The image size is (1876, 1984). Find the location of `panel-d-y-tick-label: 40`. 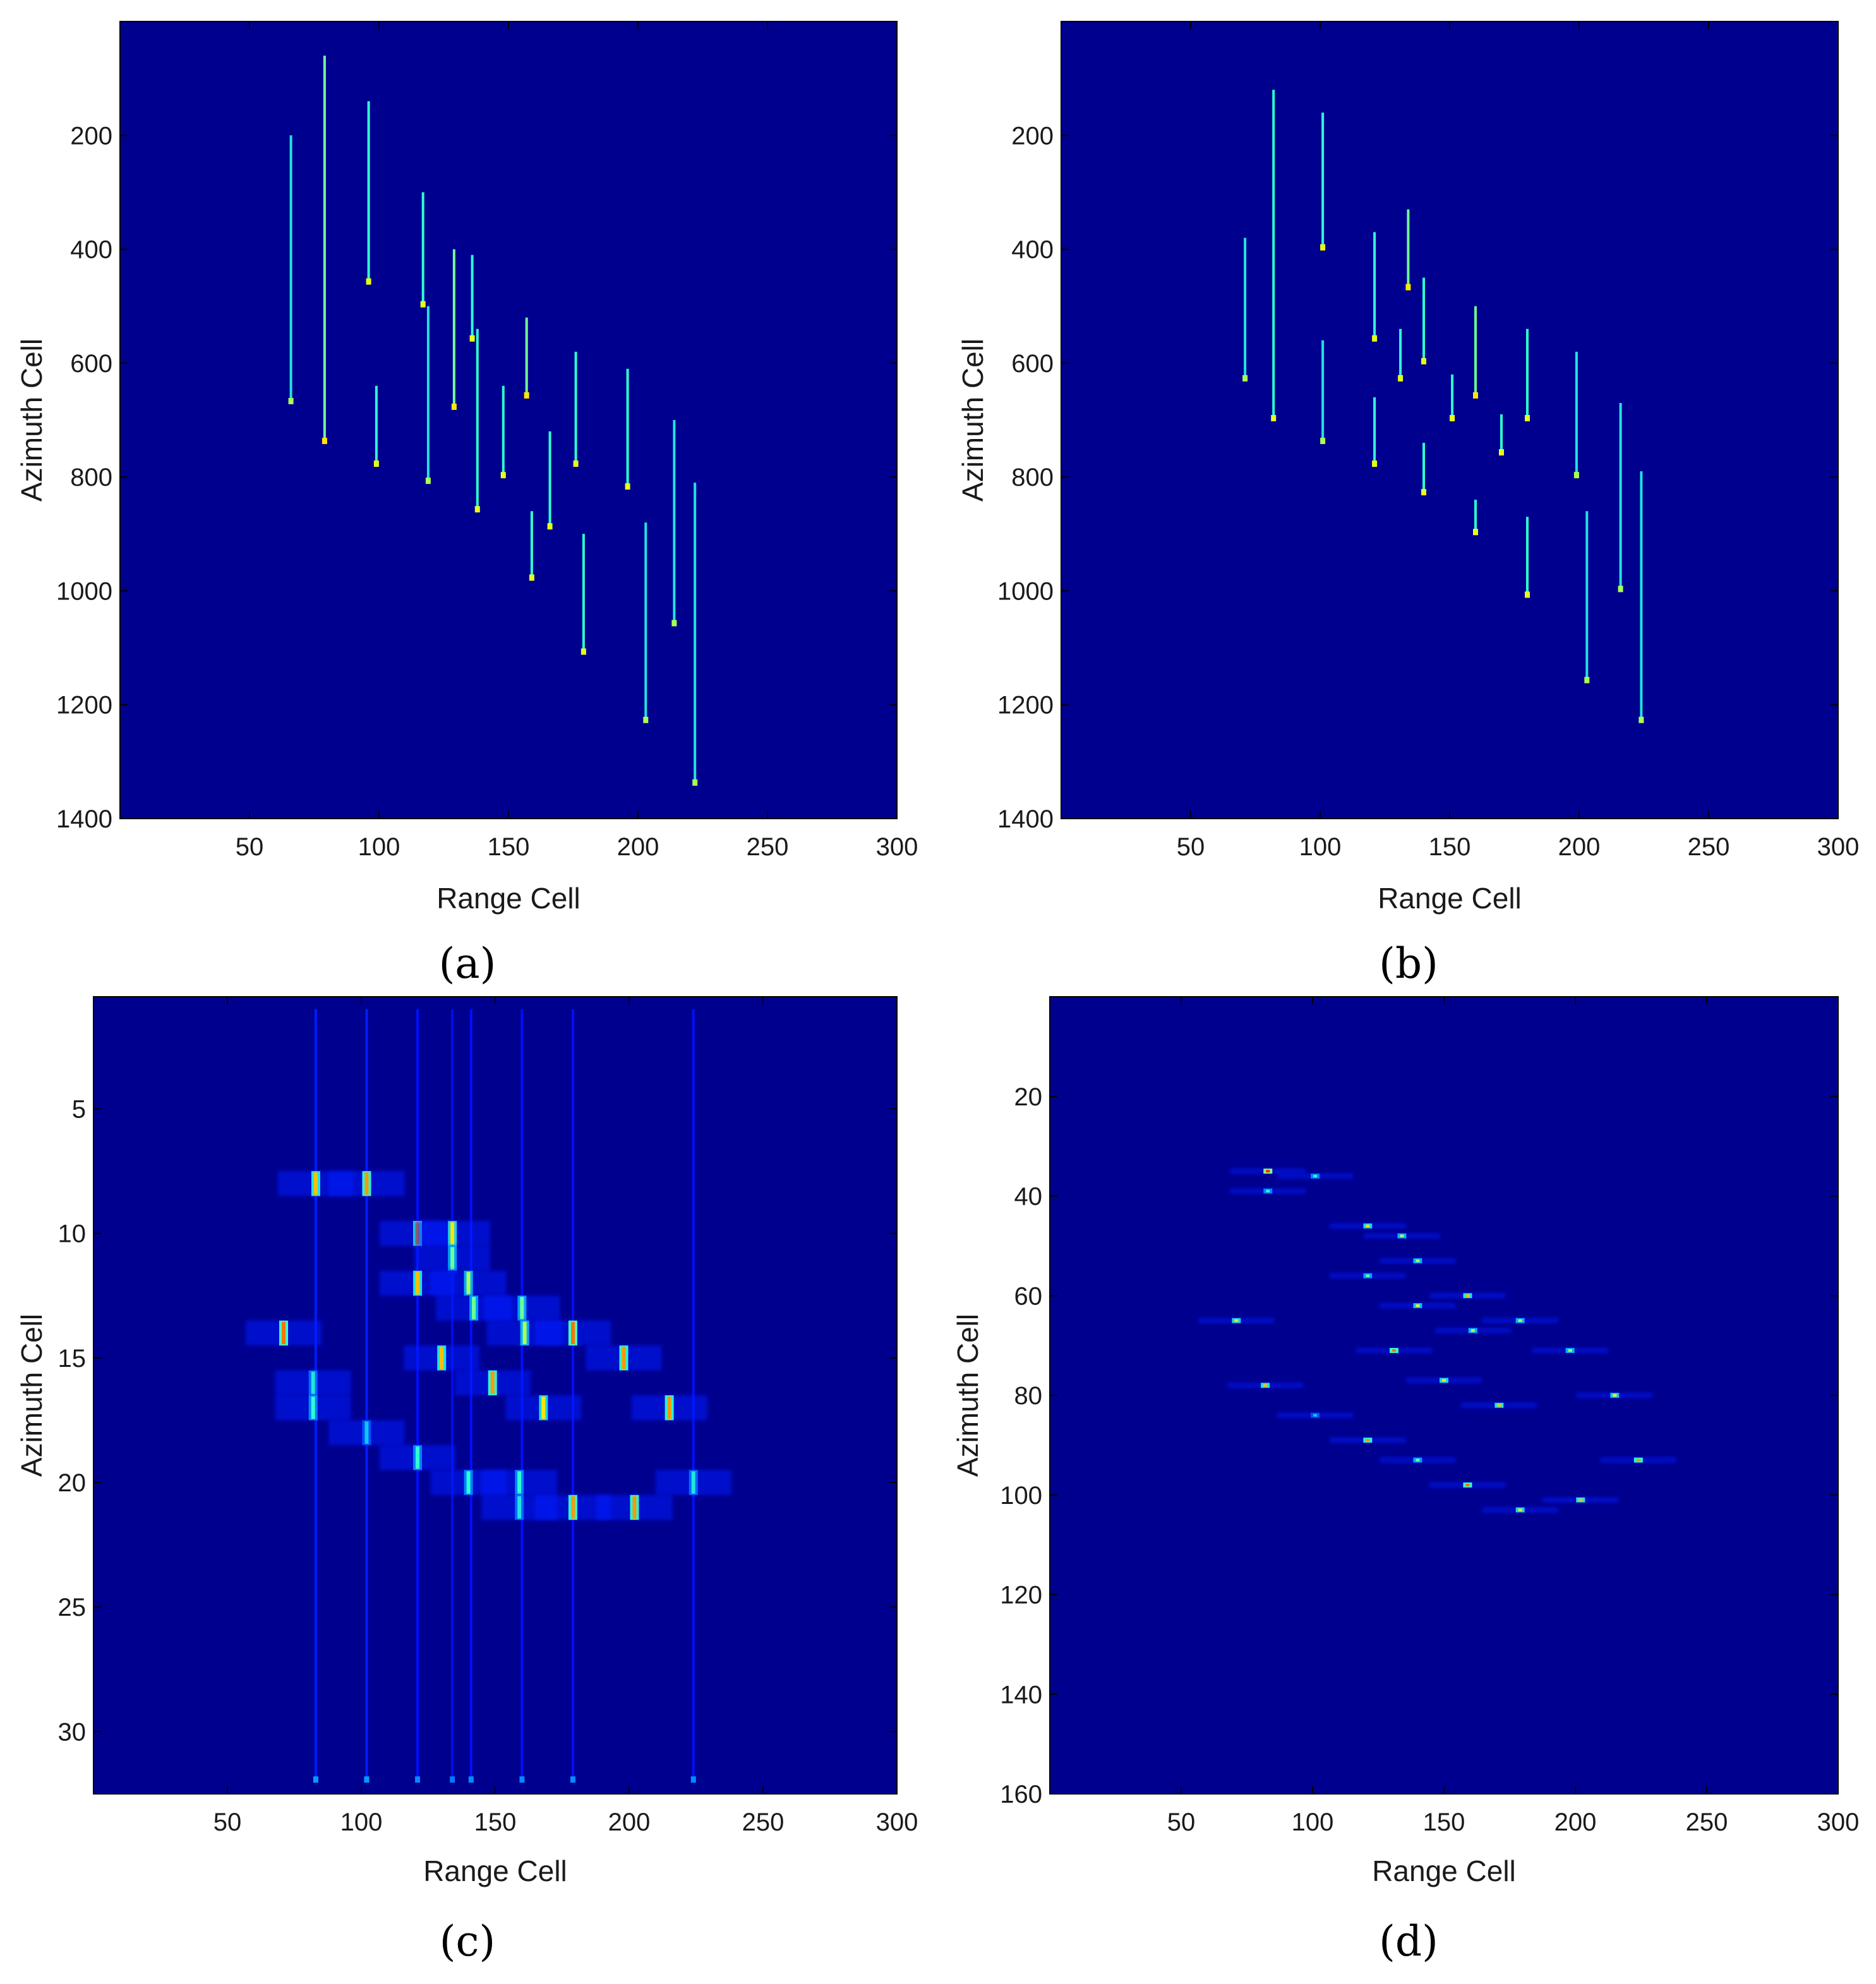

panel-d-y-tick-label: 40 is located at coordinates (1028, 1197).